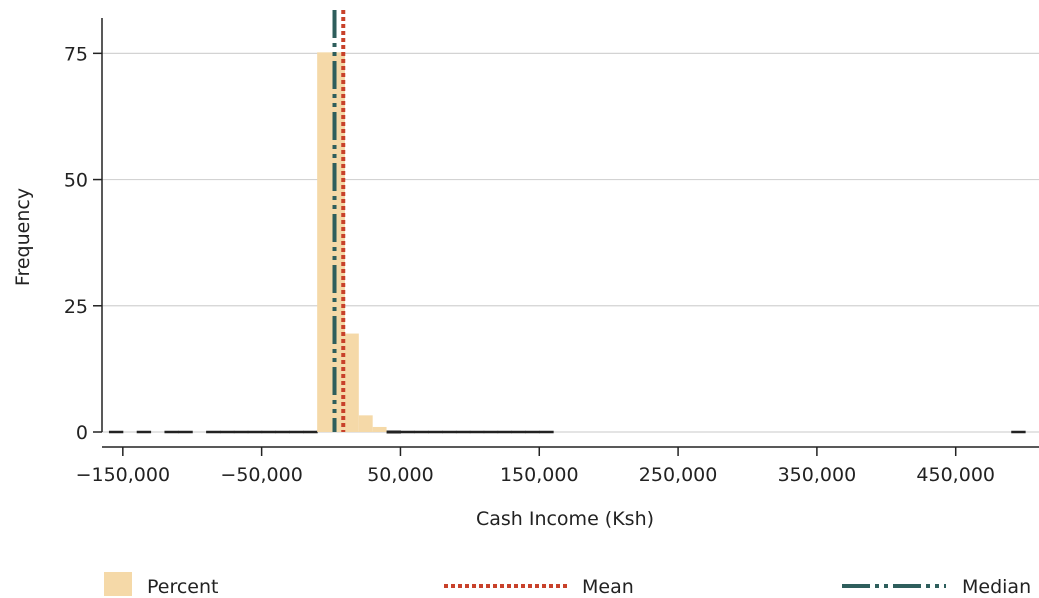 This screenshot has width=1039, height=598. What do you see at coordinates (539, 475) in the screenshot?
I see `x-tick-label: 150,000` at bounding box center [539, 475].